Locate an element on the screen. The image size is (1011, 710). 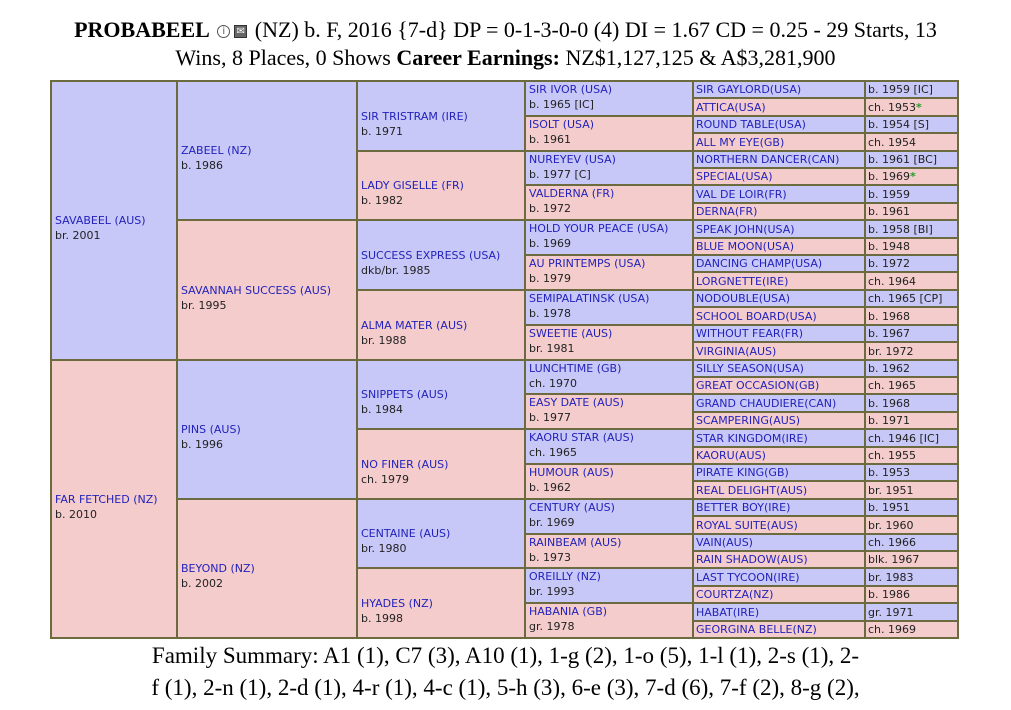
horse-name-link: SEMIPALATINSK is located at coordinates (572, 298).